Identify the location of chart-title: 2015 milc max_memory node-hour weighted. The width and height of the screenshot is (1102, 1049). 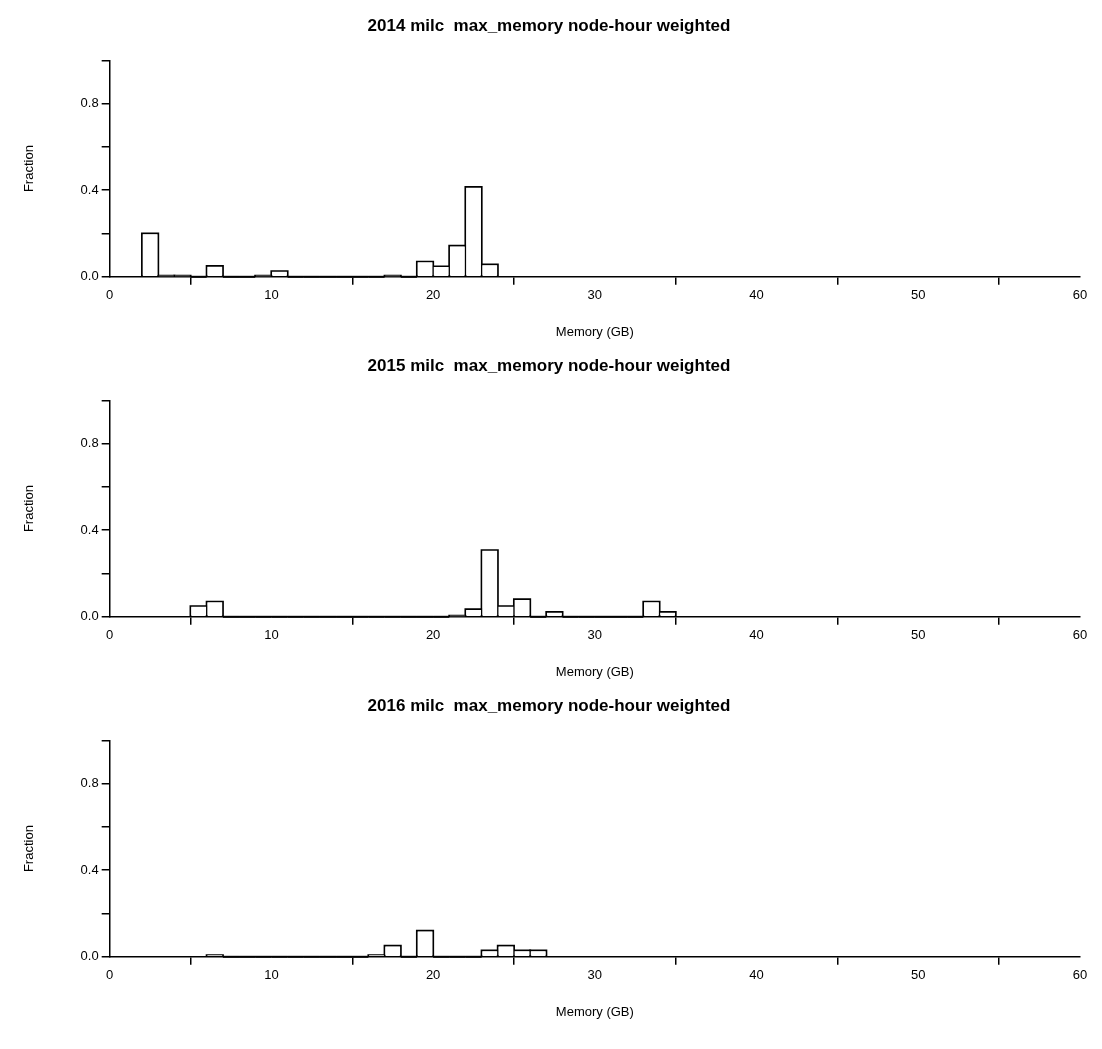
(549, 365).